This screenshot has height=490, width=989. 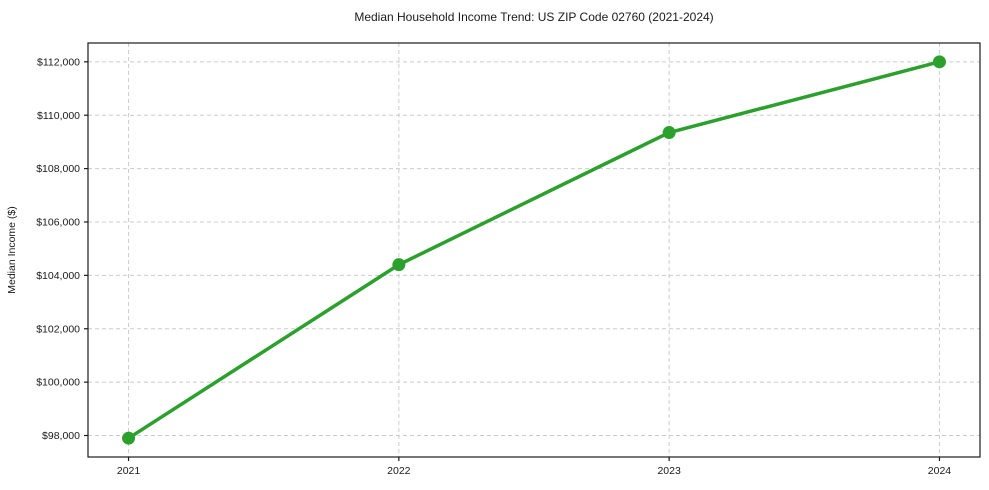 I want to click on x-tick-label: 2024, so click(x=940, y=471).